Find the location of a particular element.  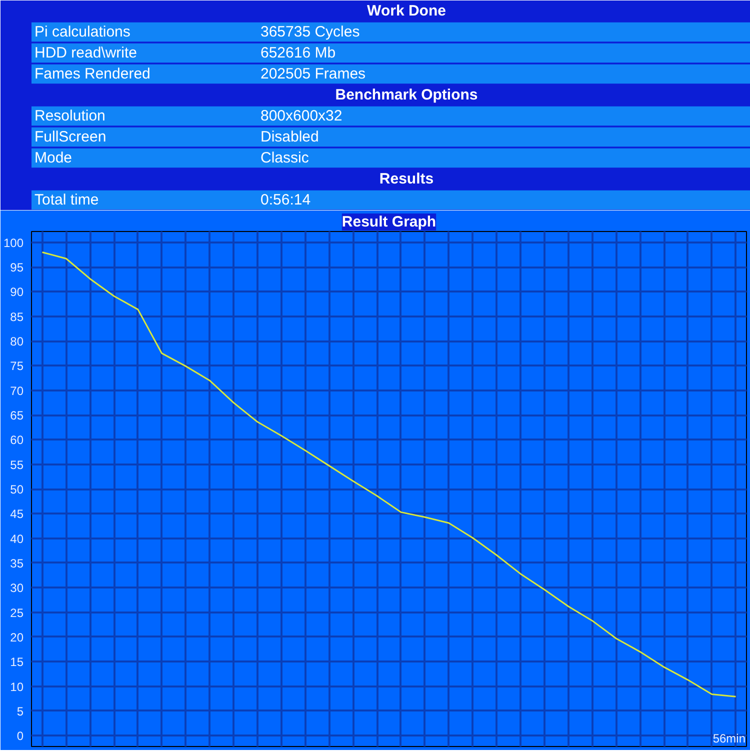

y-tick-label: 90 is located at coordinates (17, 292).